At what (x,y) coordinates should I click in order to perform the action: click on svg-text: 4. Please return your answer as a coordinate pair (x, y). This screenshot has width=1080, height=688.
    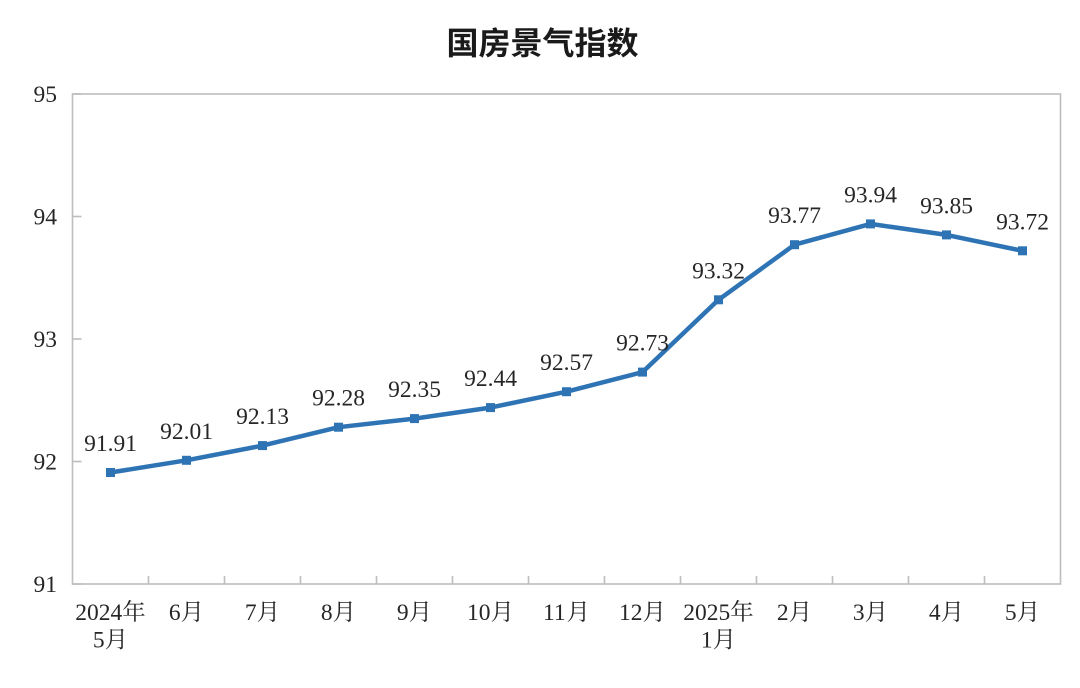
    Looking at the image, I should click on (935, 613).